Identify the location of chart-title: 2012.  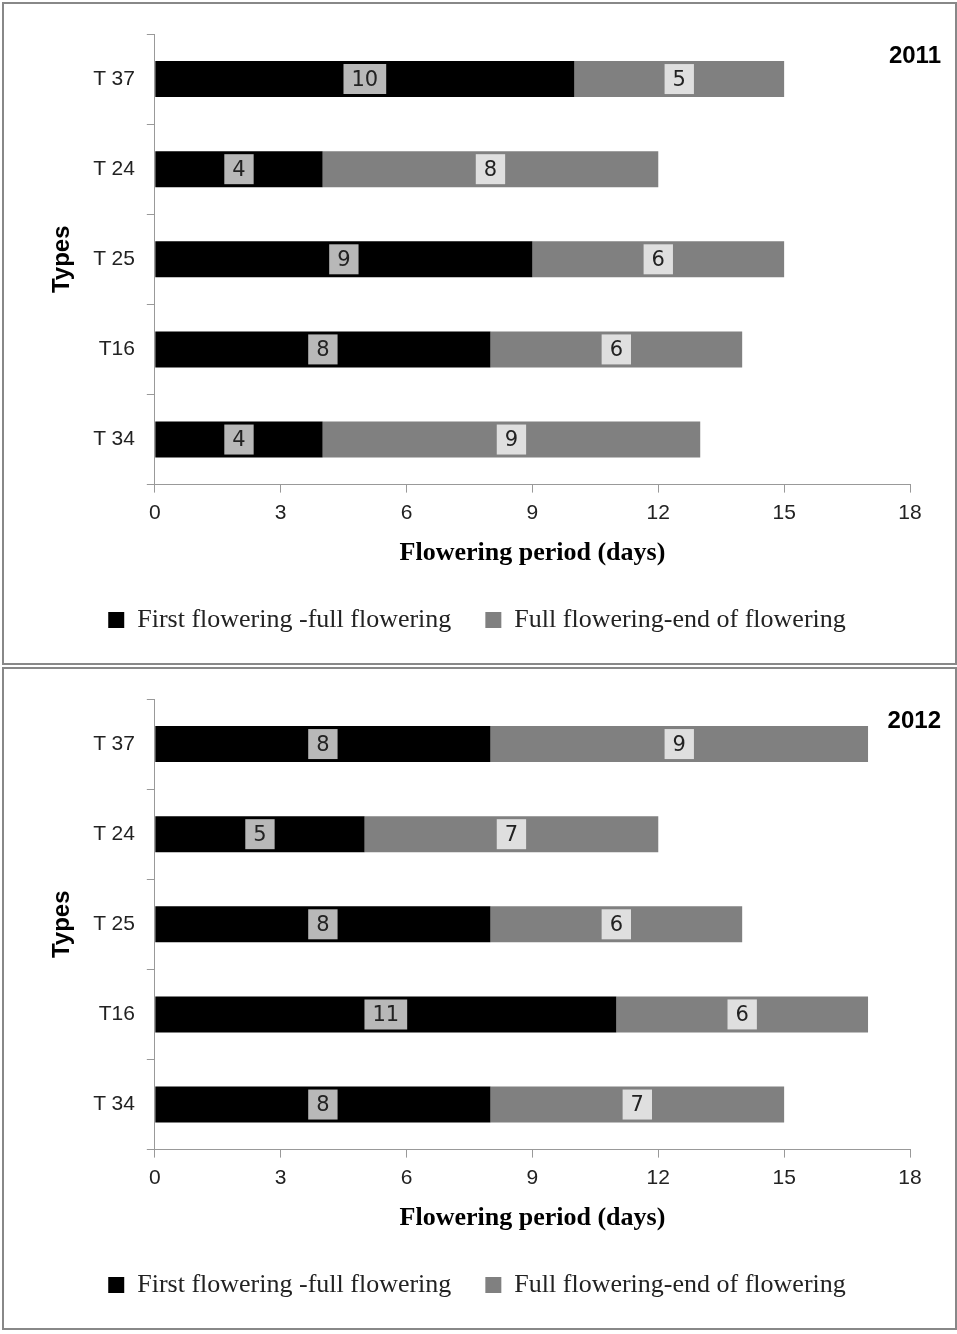
(914, 719).